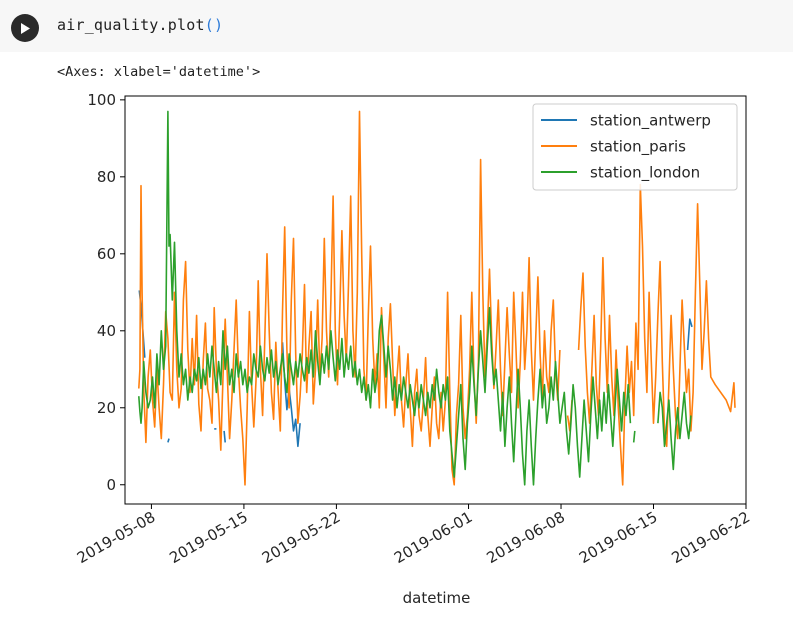  What do you see at coordinates (106, 331) in the screenshot?
I see `y-tick-label: 40` at bounding box center [106, 331].